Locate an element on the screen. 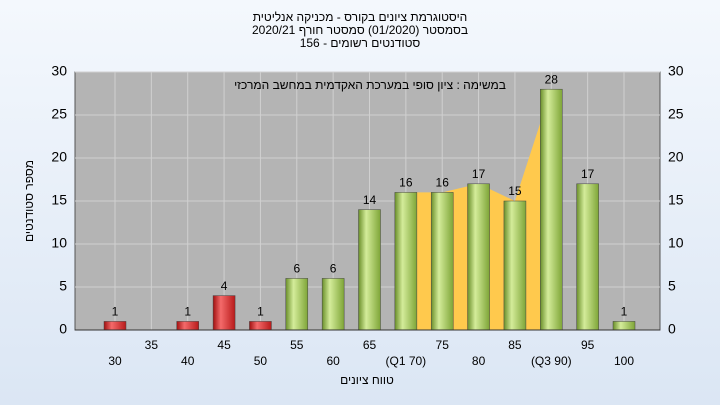 The image size is (720, 405). y2-tick-label: 20 is located at coordinates (676, 157).